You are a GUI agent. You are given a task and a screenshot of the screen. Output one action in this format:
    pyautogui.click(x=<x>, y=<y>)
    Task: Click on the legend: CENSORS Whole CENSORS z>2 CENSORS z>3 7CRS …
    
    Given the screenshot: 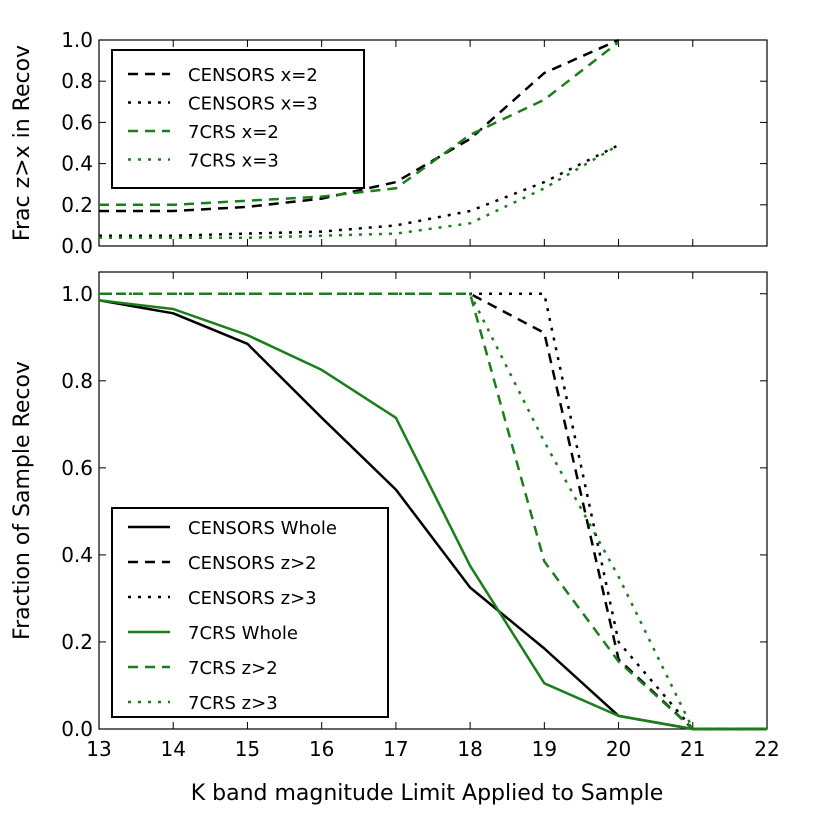 What is the action you would take?
    pyautogui.click(x=250, y=612)
    